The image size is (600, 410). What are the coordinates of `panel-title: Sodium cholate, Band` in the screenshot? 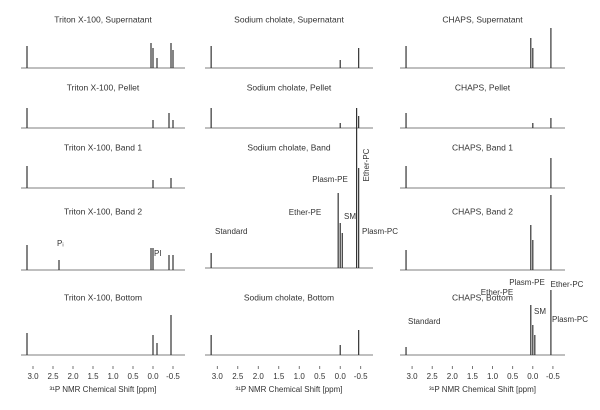 It's located at (288, 147).